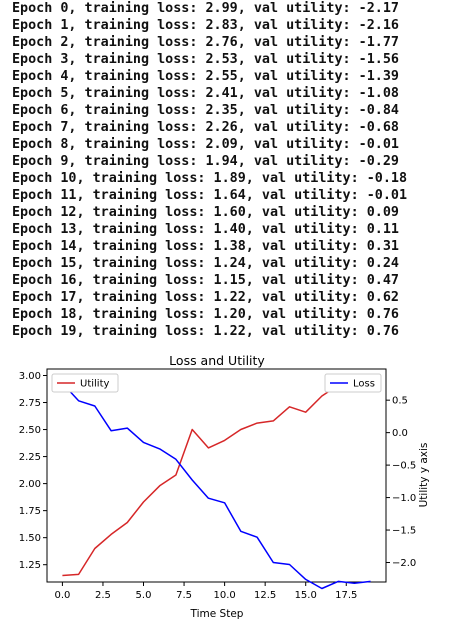  What do you see at coordinates (400, 433) in the screenshot?
I see `right-y-tick-label: 0.0` at bounding box center [400, 433].